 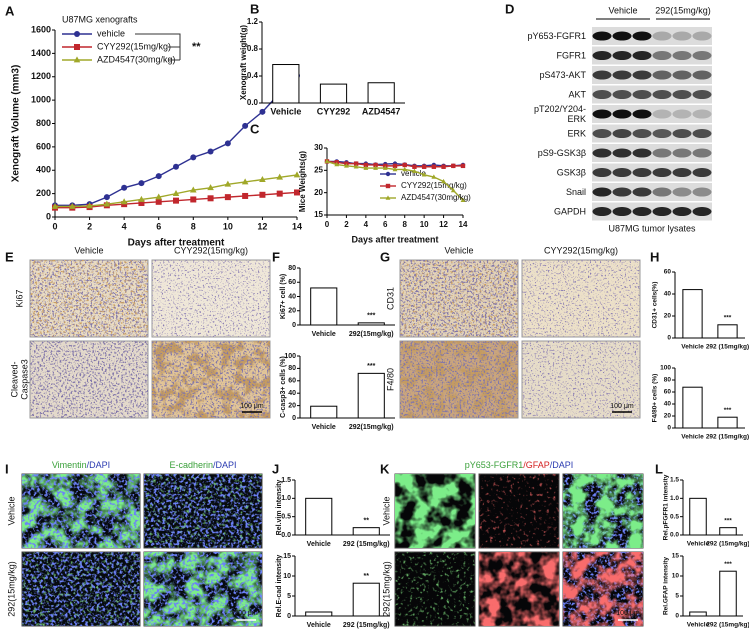 What do you see at coordinates (253, 48) in the screenshot?
I see `y-tick-label: 0.8` at bounding box center [253, 48].